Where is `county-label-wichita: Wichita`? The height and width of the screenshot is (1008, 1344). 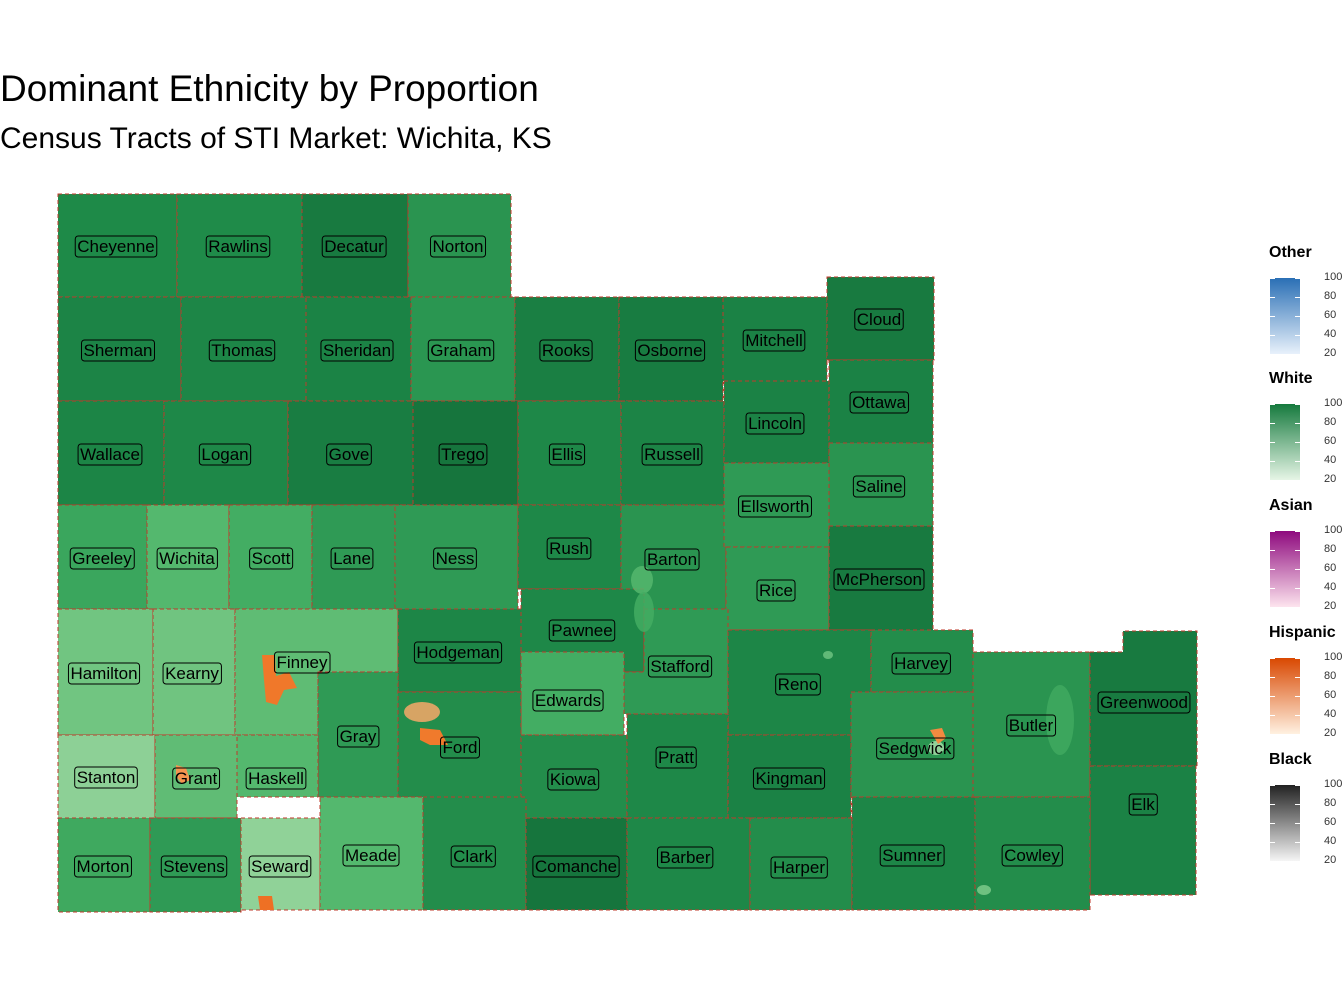
county-label-wichita: Wichita is located at coordinates (187, 558).